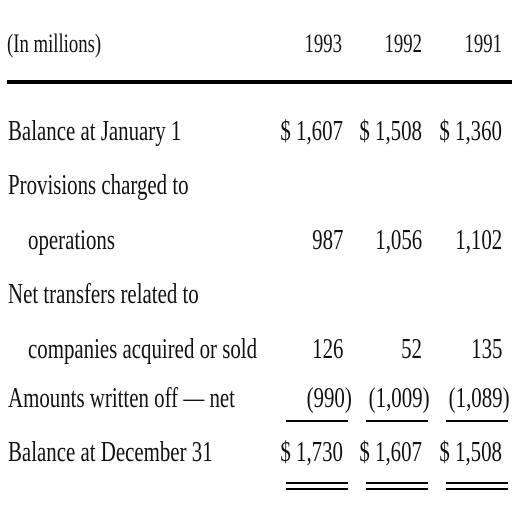 The width and height of the screenshot is (512, 512). I want to click on row-label-companies-acquired: companies acquired or sold, so click(143, 349).